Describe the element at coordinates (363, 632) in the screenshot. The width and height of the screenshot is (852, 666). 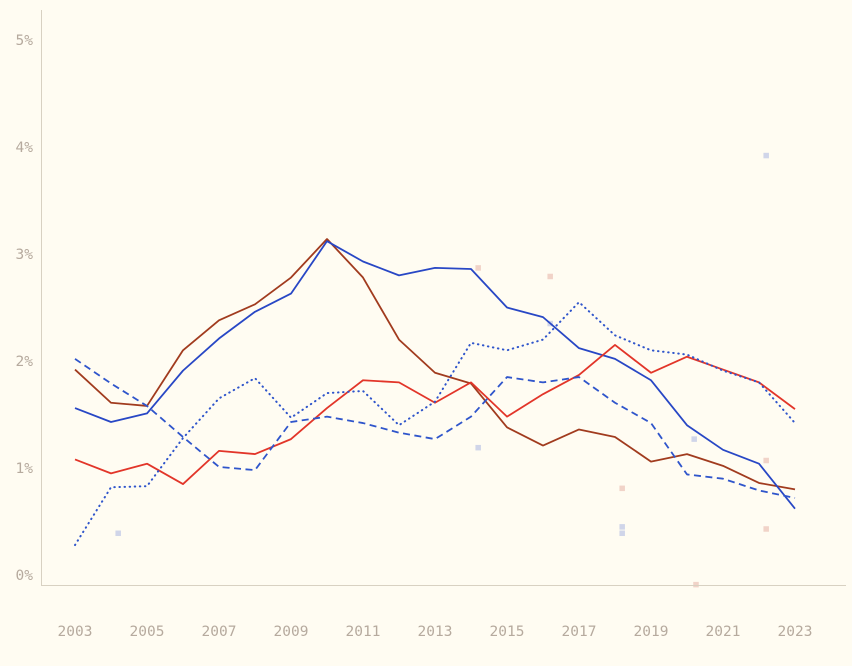
I see `x-tick-label: 2011` at that location.